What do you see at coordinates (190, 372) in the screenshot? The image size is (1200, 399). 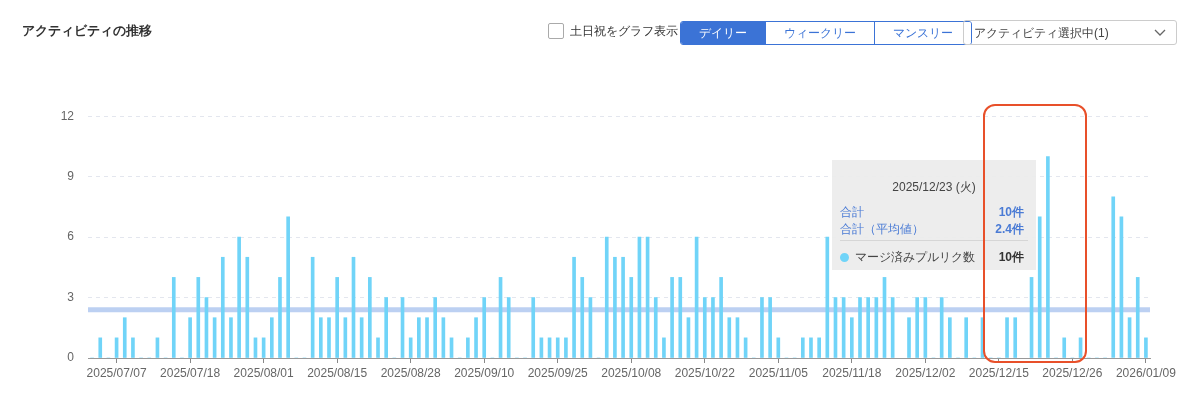 I see `x-tick-label: 2025/07/18` at bounding box center [190, 372].